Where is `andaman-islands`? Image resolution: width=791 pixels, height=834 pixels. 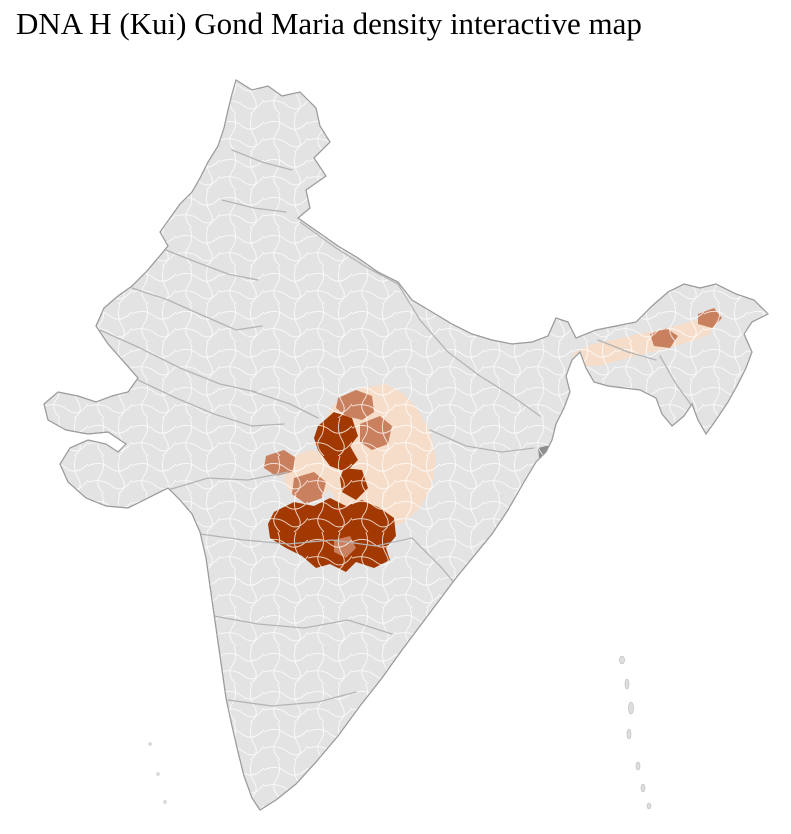 andaman-islands is located at coordinates (635, 732).